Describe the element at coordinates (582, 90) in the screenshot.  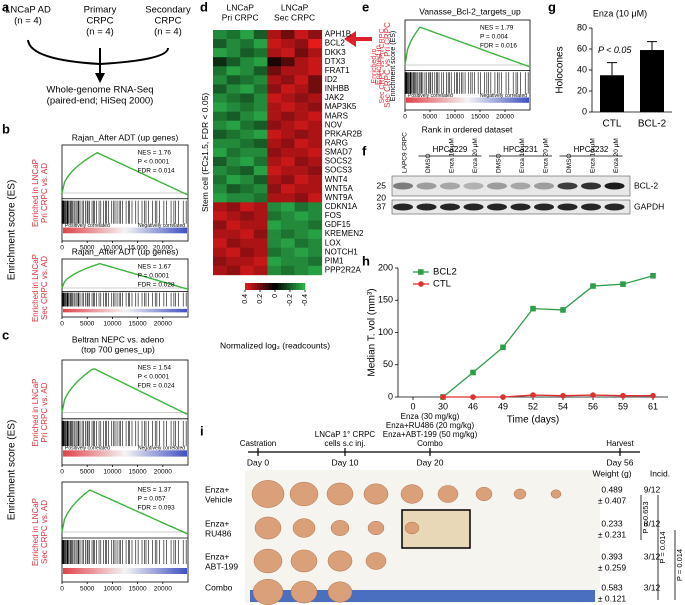
I see `y-tick-label: 20` at that location.